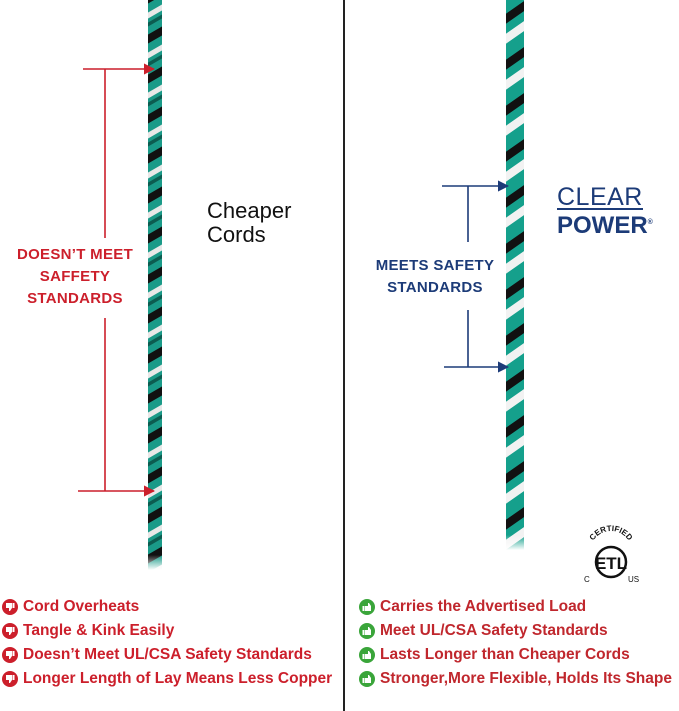 The height and width of the screenshot is (711, 679). Describe the element at coordinates (249, 210) in the screenshot. I see `heading-line: Cheaper` at that location.